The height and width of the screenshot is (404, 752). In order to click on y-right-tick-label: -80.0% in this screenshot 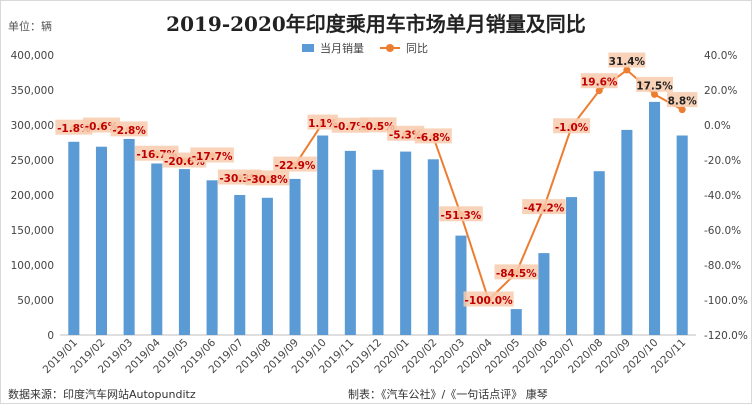, I will do `click(722, 266)`.